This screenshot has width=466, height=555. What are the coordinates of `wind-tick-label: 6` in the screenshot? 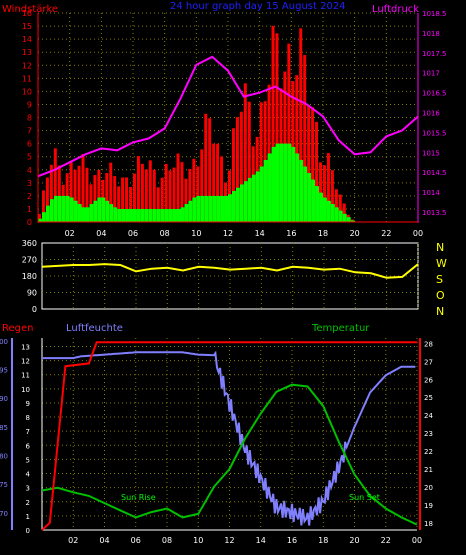 It's located at (29, 144).